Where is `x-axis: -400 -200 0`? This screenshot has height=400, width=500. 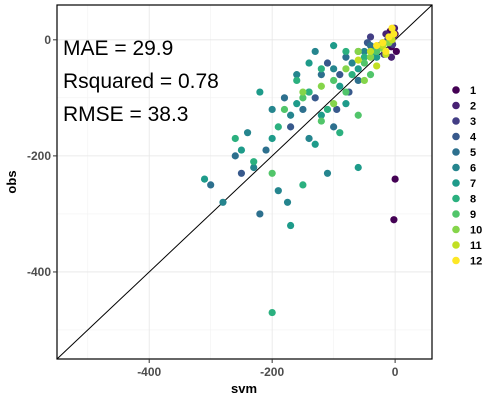
x-axis: -400 -200 0 is located at coordinates (268, 369).